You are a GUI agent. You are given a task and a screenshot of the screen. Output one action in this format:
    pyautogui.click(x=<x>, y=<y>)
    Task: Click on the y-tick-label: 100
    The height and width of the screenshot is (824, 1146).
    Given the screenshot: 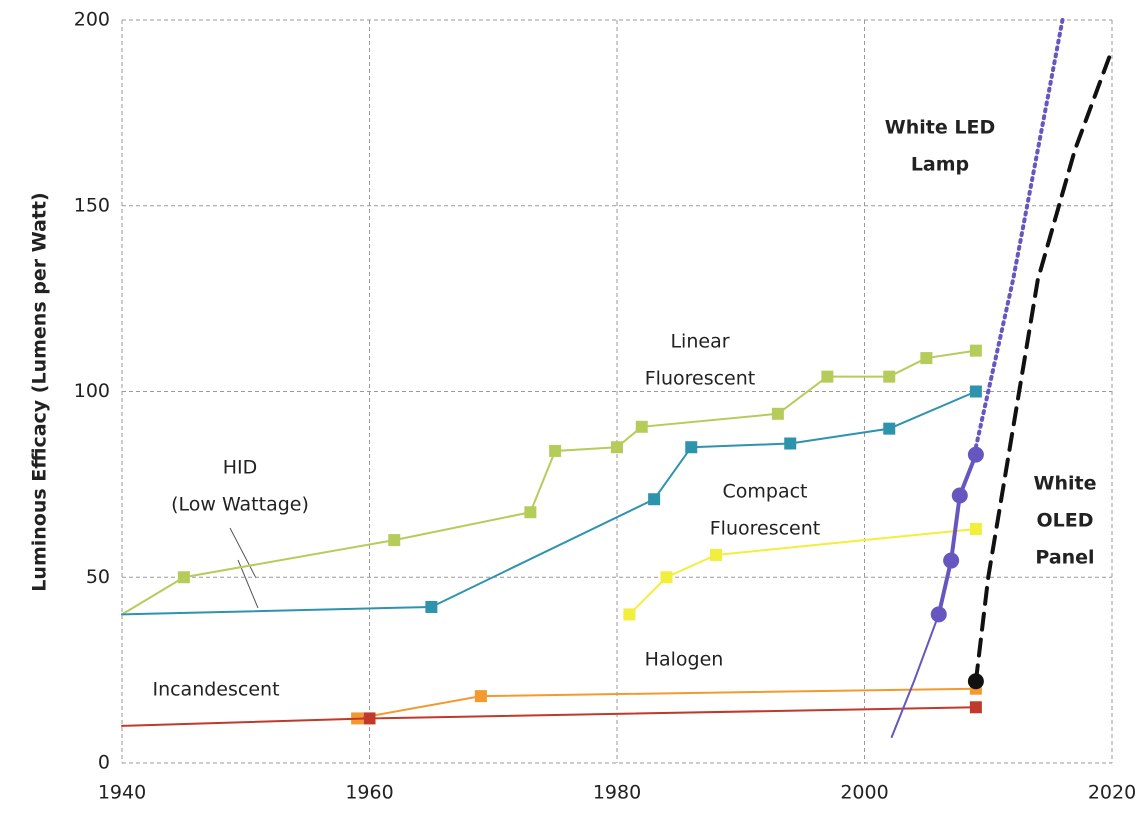 What is the action you would take?
    pyautogui.click(x=92, y=391)
    